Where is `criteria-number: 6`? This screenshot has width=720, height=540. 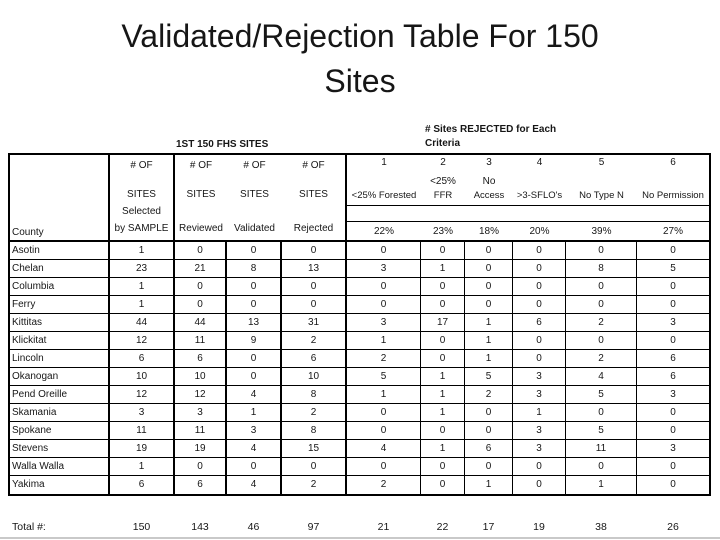
criteria-number: 6 is located at coordinates (673, 162).